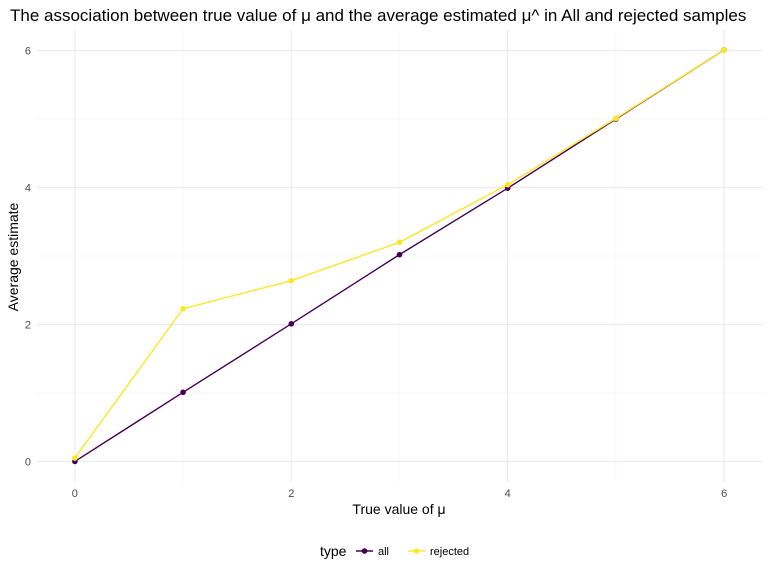  I want to click on x-tick-label: 0, so click(75, 494).